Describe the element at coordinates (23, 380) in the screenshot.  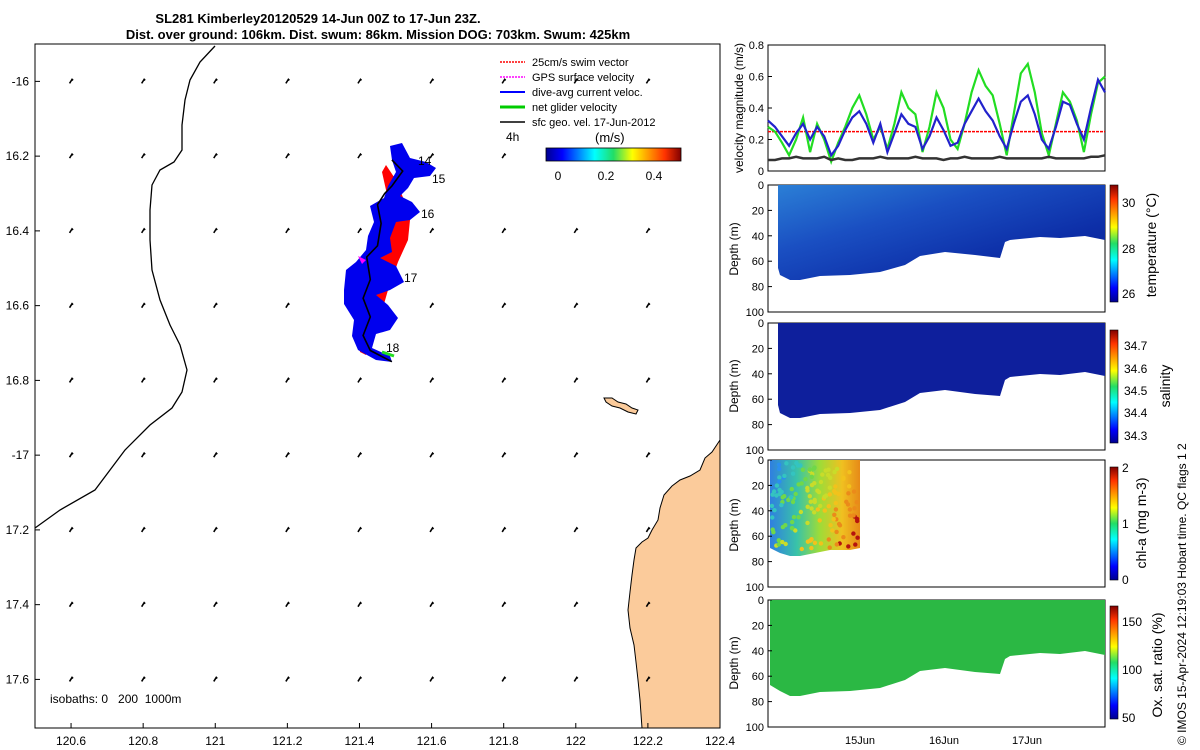
I see `map-y-axis: -16 16.2 16.4 16.6 16.8 -17 17.2 17.4 17.6` at that location.